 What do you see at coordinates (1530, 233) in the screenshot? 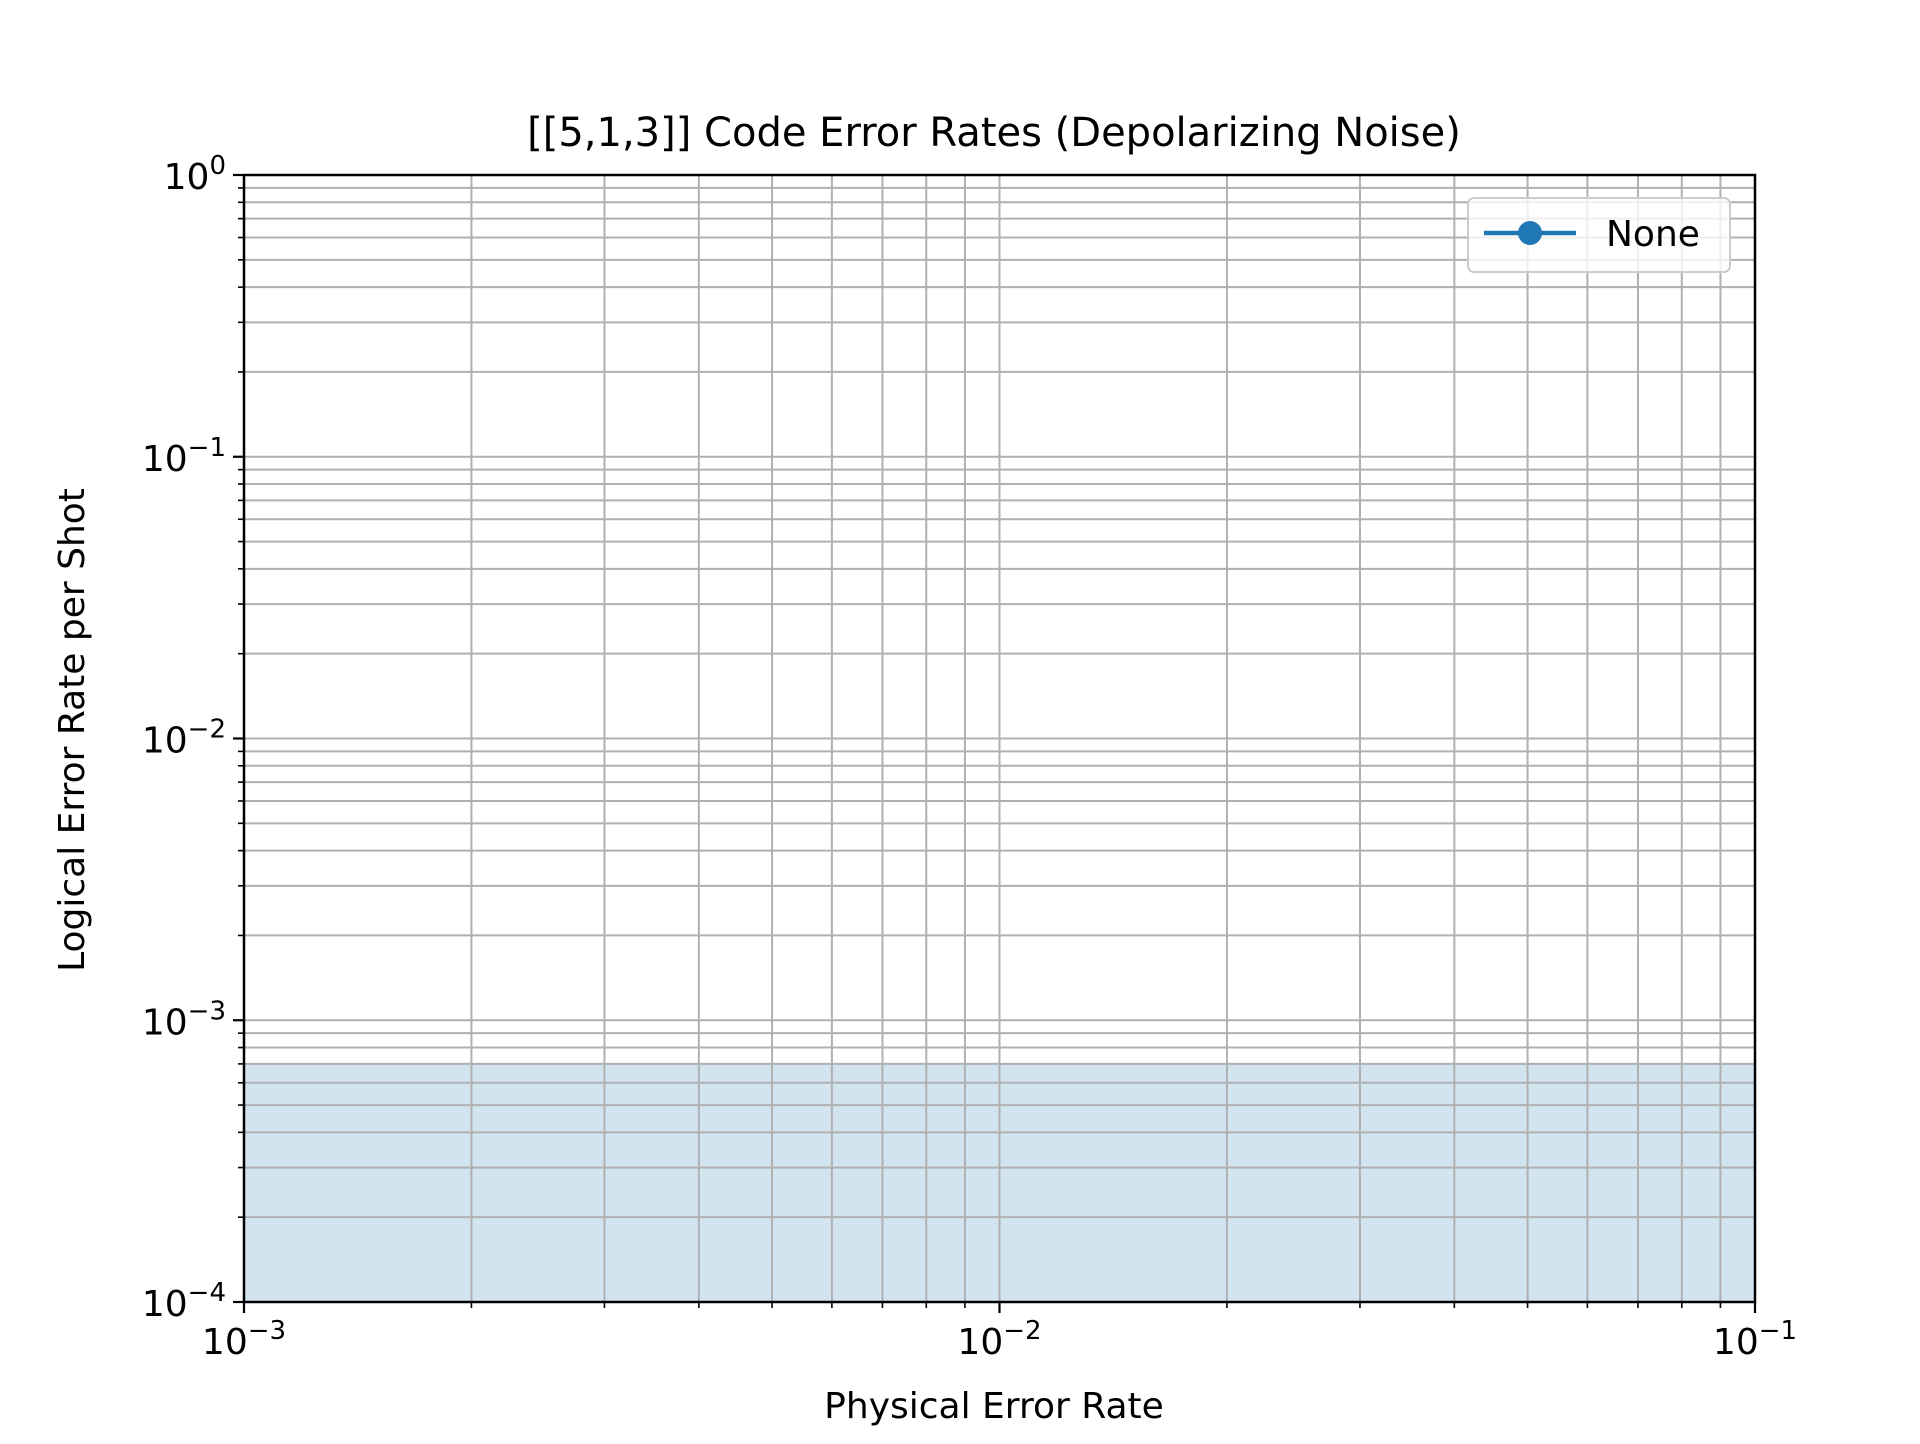
I see `legend-marker-swatch` at bounding box center [1530, 233].